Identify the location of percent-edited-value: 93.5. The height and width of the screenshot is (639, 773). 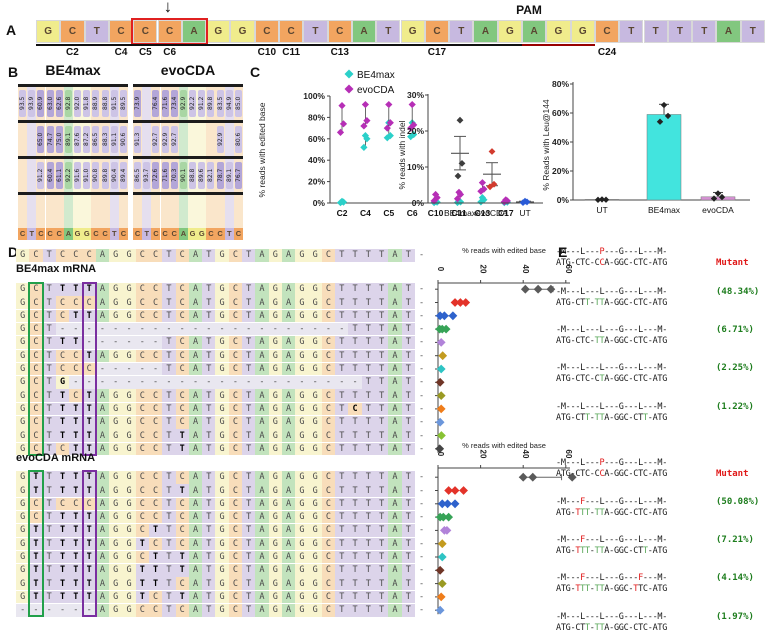
(22, 103).